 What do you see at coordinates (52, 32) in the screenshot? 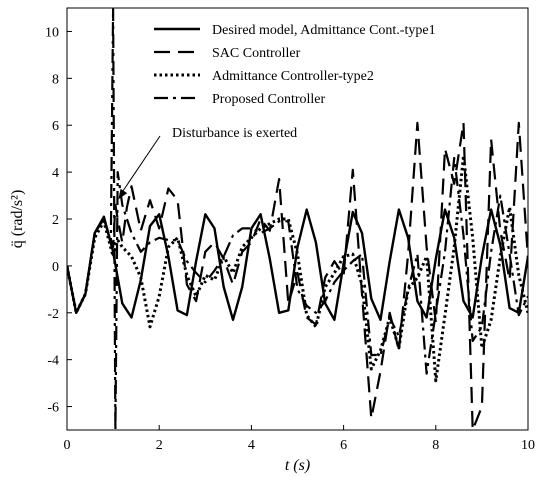
I see `y-tick-label: 10` at bounding box center [52, 32].